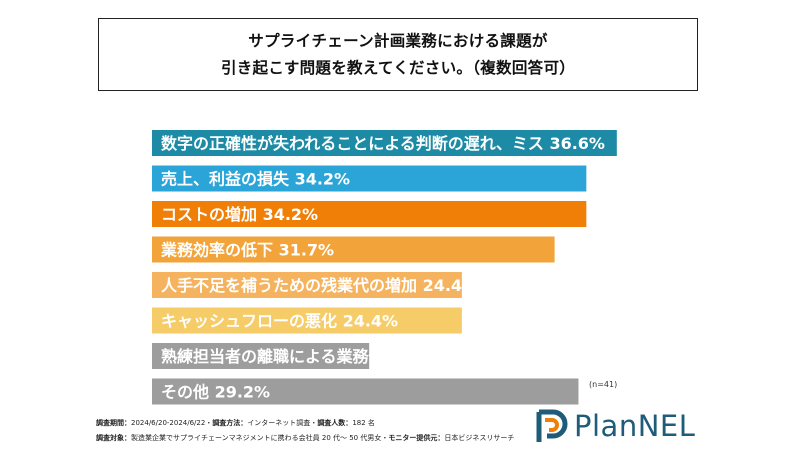 The image size is (800, 463). What do you see at coordinates (319, 285) in the screenshot?
I see `bar-label-5: 人手不足を補うための残業代の増加 24.4%` at bounding box center [319, 285].